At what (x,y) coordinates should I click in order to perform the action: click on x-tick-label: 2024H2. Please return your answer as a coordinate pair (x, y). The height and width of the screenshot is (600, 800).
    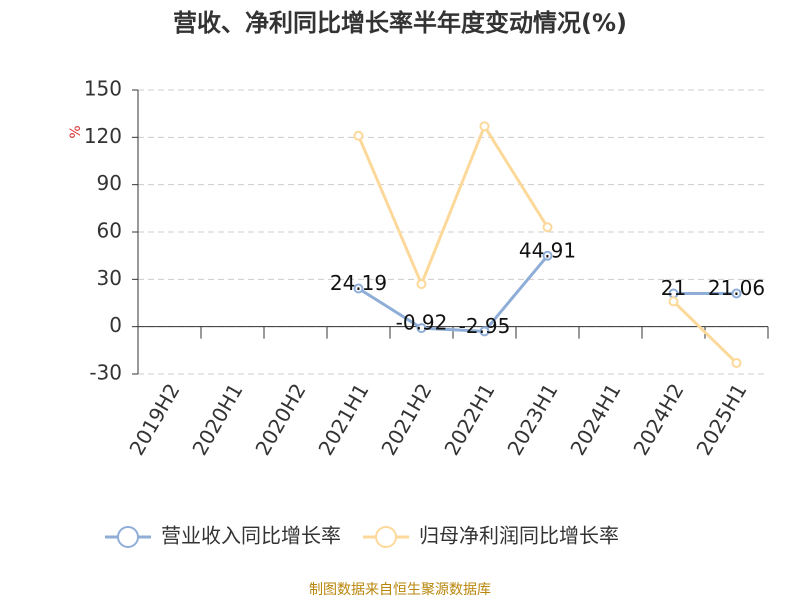
    Looking at the image, I should click on (658, 419).